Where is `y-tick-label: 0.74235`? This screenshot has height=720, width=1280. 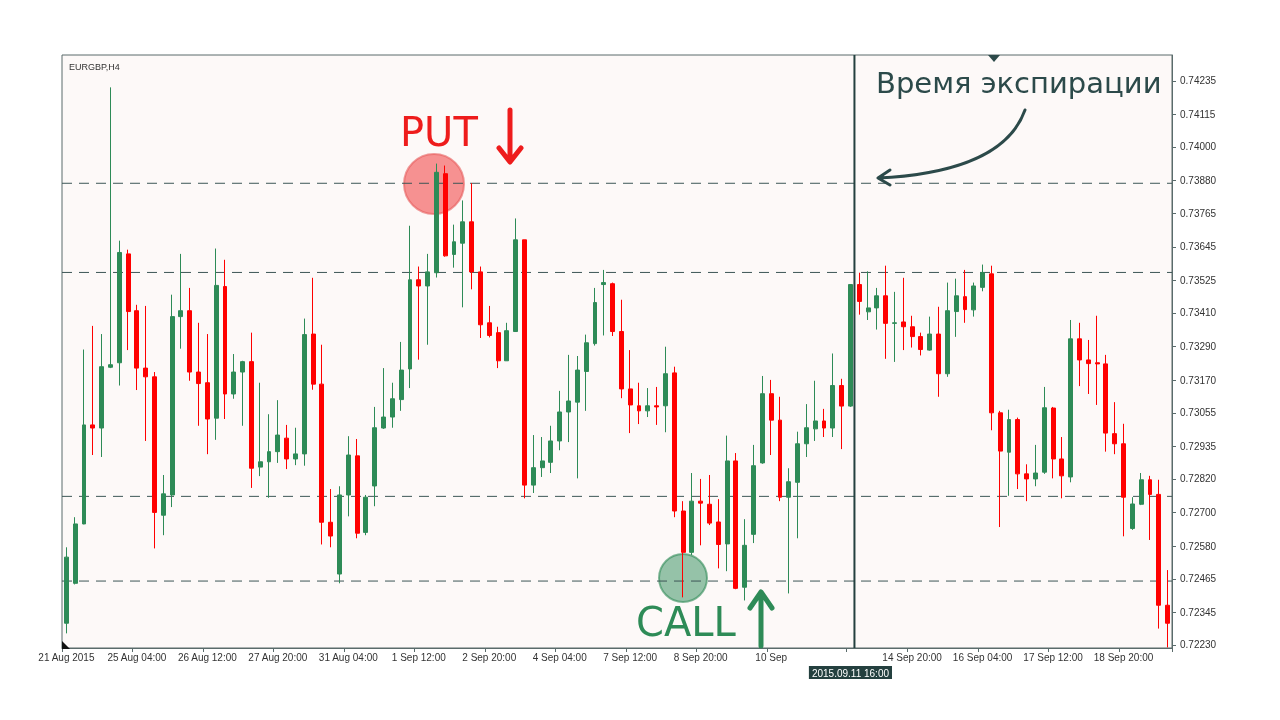 y-tick-label: 0.74235 is located at coordinates (1198, 81).